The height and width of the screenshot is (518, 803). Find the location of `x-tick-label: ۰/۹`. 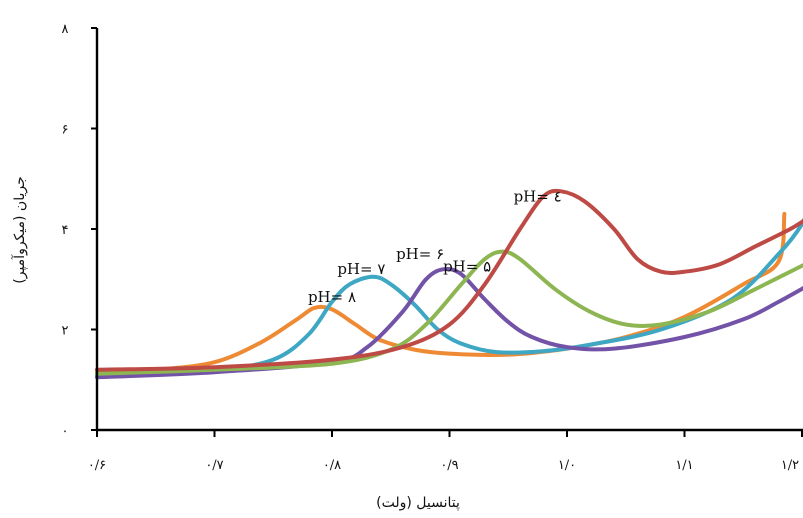

x-tick-label: ۰/۹ is located at coordinates (449, 465).